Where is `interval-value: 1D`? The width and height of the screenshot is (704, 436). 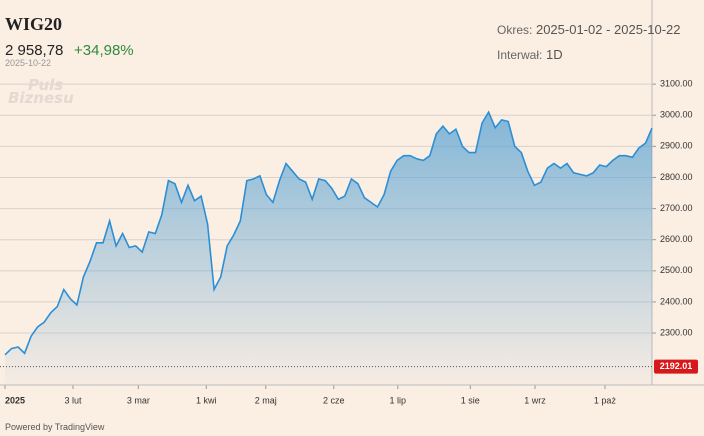 interval-value: 1D is located at coordinates (554, 54).